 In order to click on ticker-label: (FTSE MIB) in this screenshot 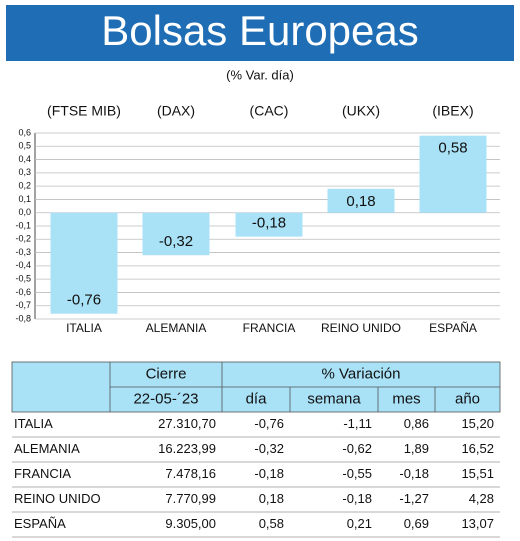, I will do `click(84, 111)`.